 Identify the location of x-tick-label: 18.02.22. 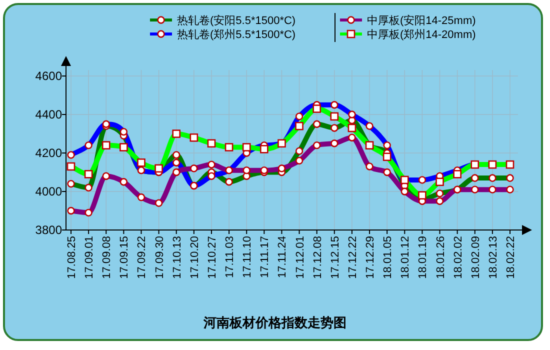
(511, 257).